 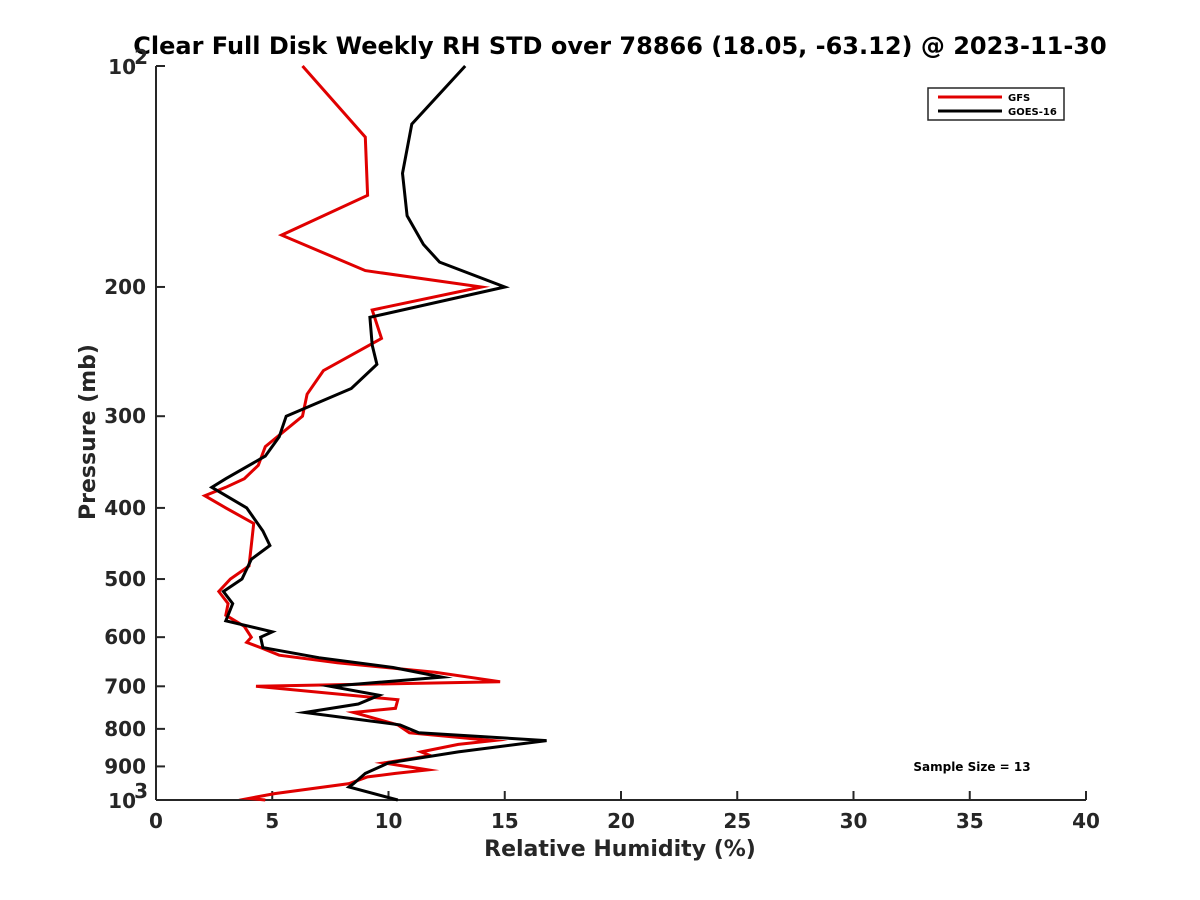 What do you see at coordinates (125, 416) in the screenshot?
I see `y-tick-label: 300` at bounding box center [125, 416].